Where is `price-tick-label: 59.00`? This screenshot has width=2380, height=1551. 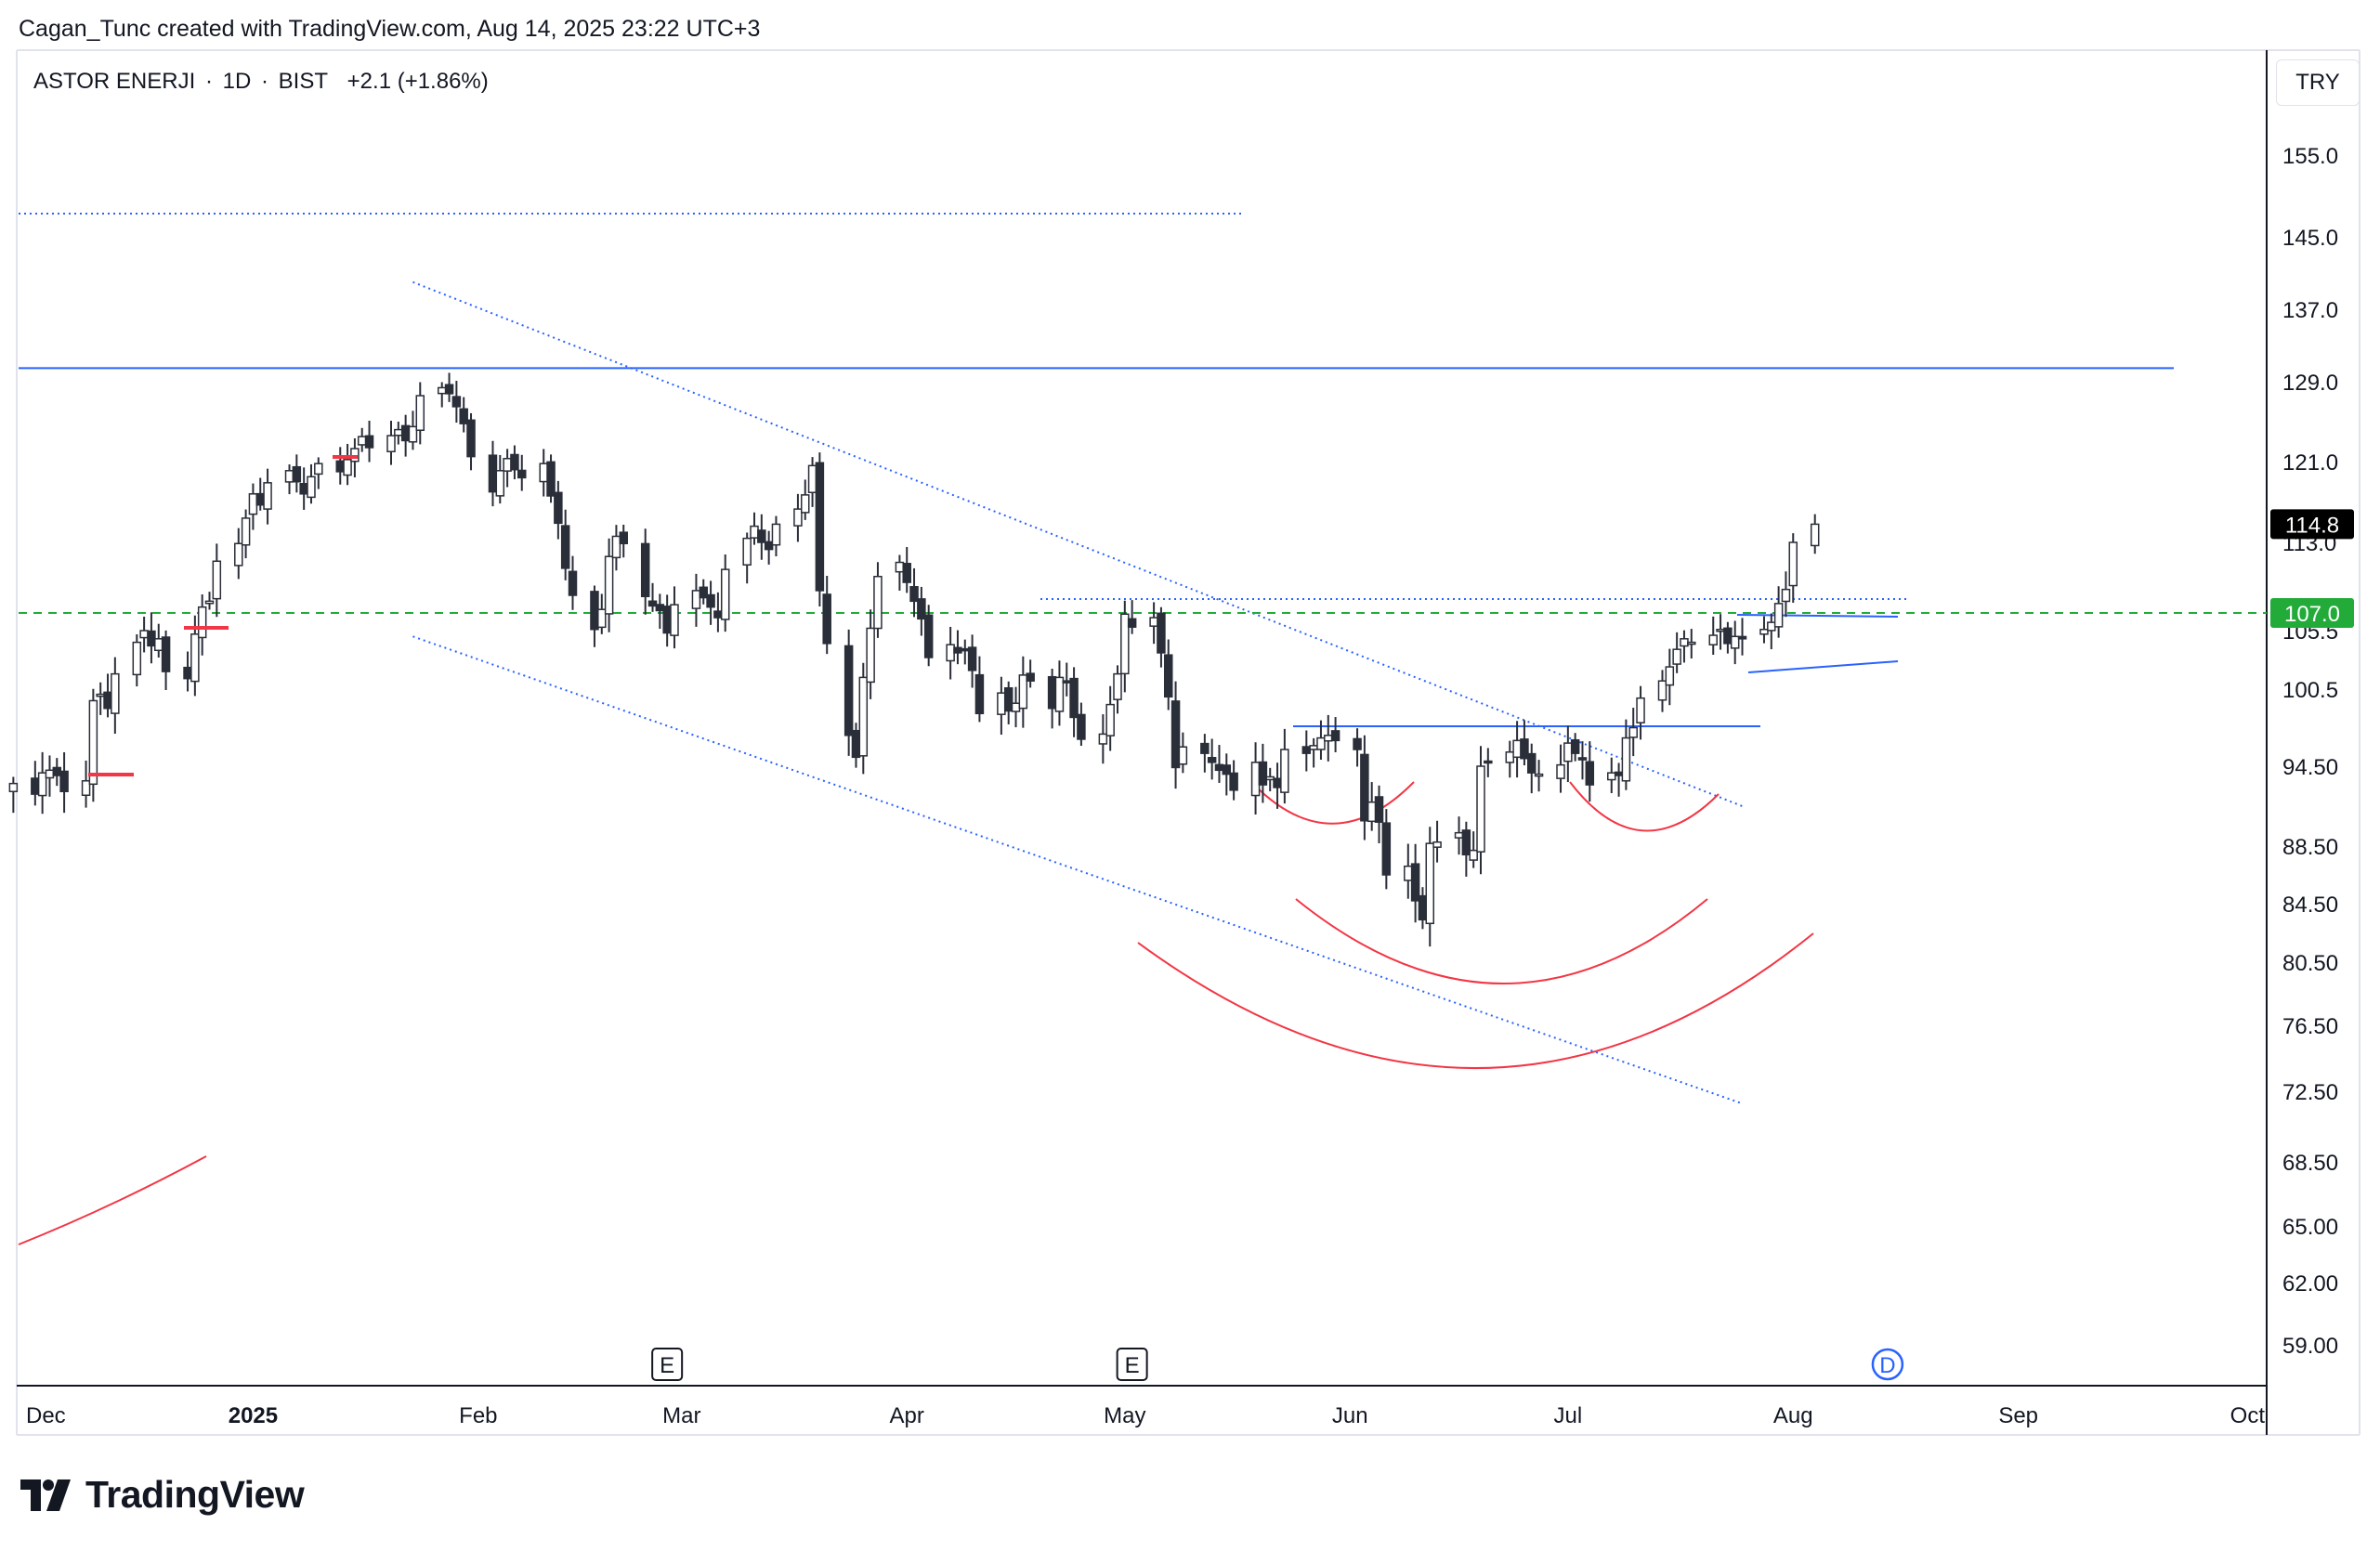 price-tick-label: 59.00 is located at coordinates (2310, 1346).